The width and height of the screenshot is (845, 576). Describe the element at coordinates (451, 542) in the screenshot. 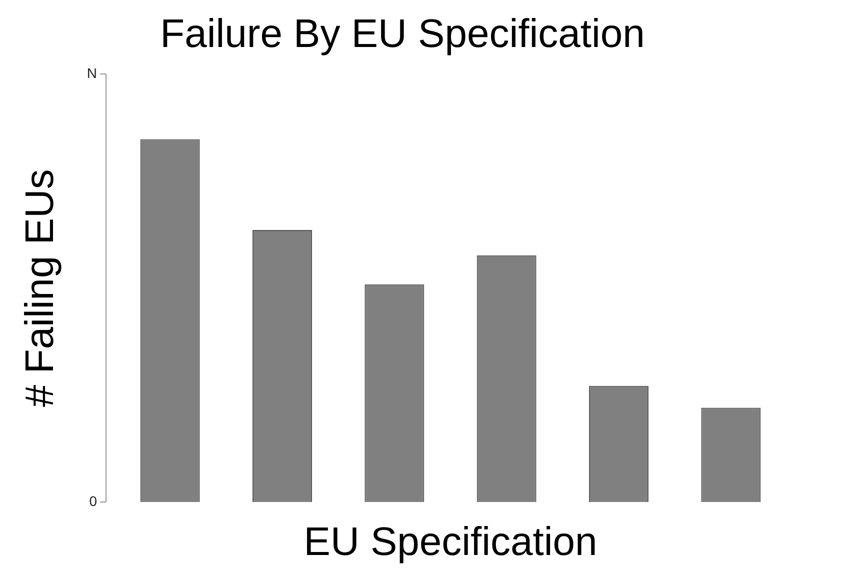

I see `x-axis-title: EU Specification` at that location.